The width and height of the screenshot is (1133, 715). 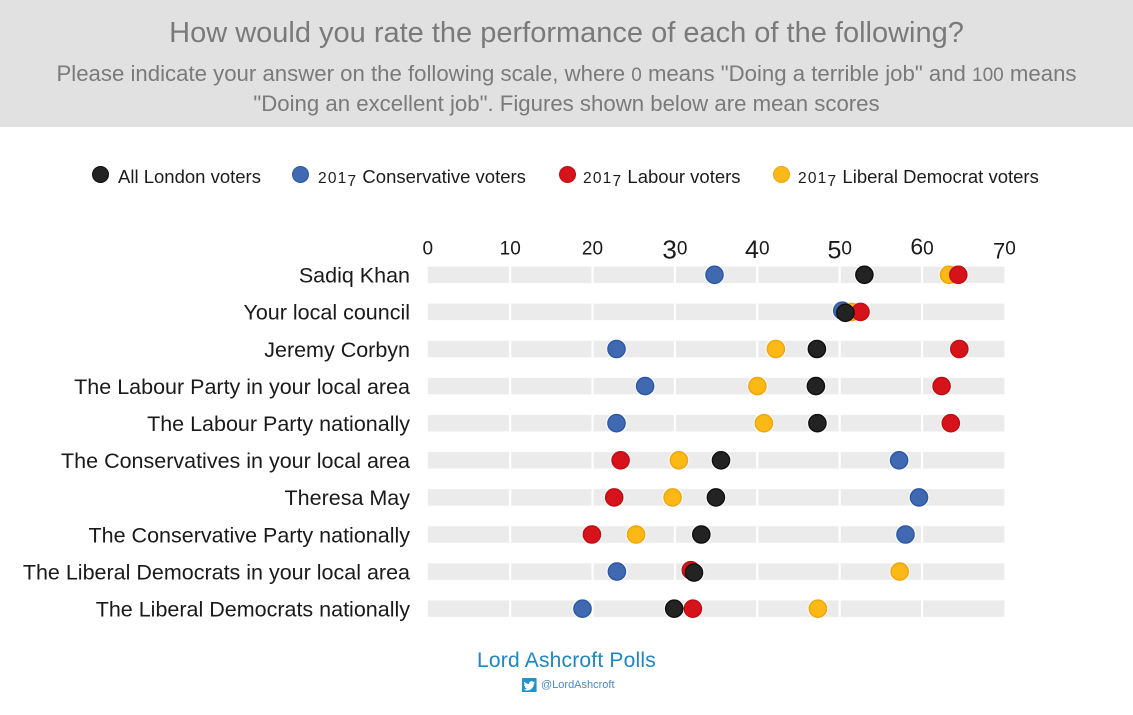 What do you see at coordinates (757, 250) in the screenshot?
I see `svg-text: 40` at bounding box center [757, 250].